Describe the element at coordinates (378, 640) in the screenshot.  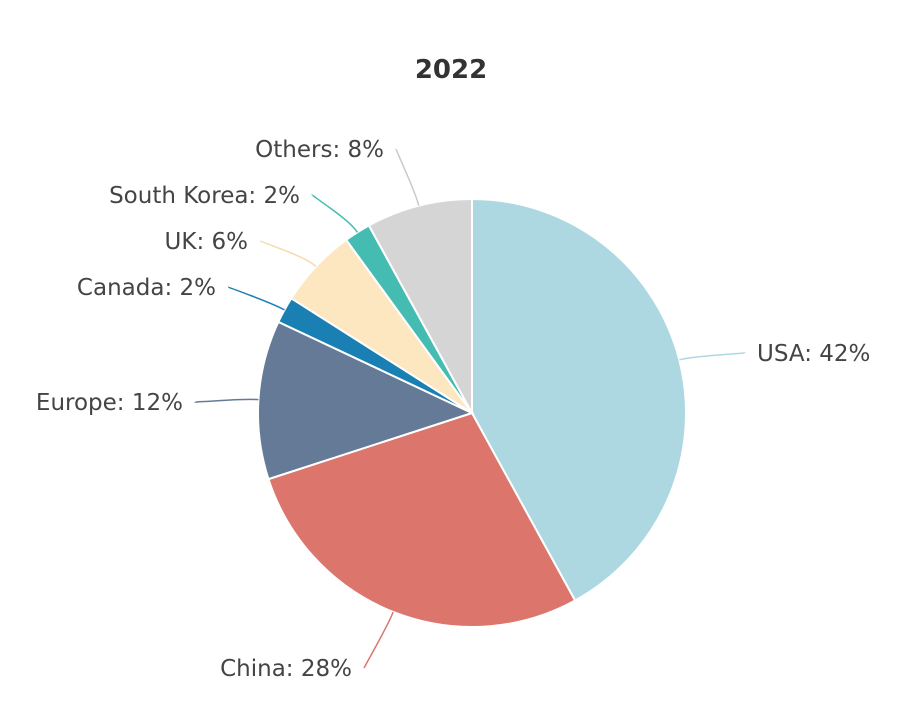
I see `leader-line-china` at that location.